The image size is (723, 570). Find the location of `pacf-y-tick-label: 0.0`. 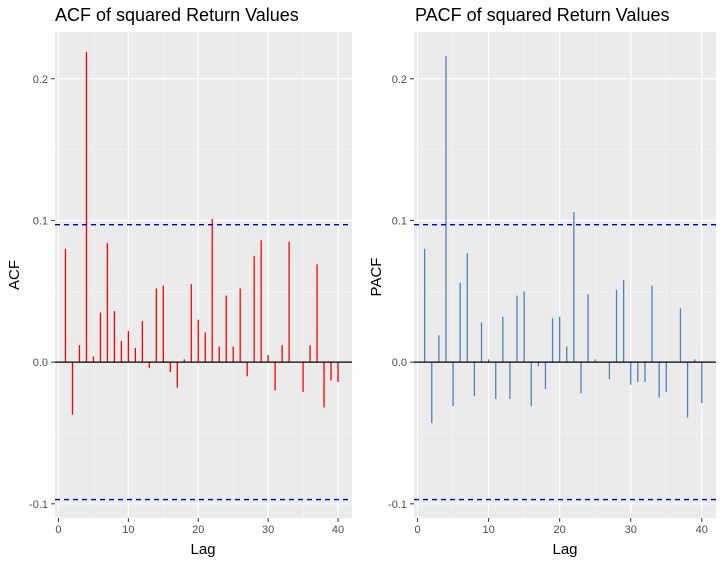

pacf-y-tick-label: 0.0 is located at coordinates (399, 363).